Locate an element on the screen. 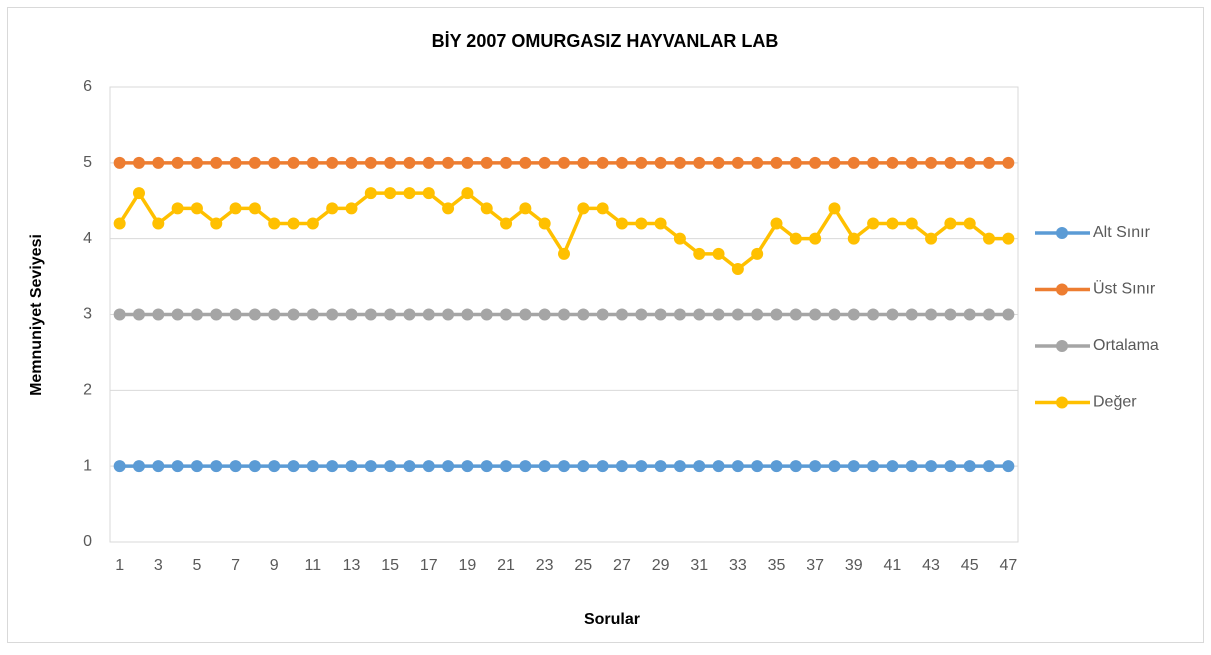  y-tick-label: 5 is located at coordinates (87, 162).